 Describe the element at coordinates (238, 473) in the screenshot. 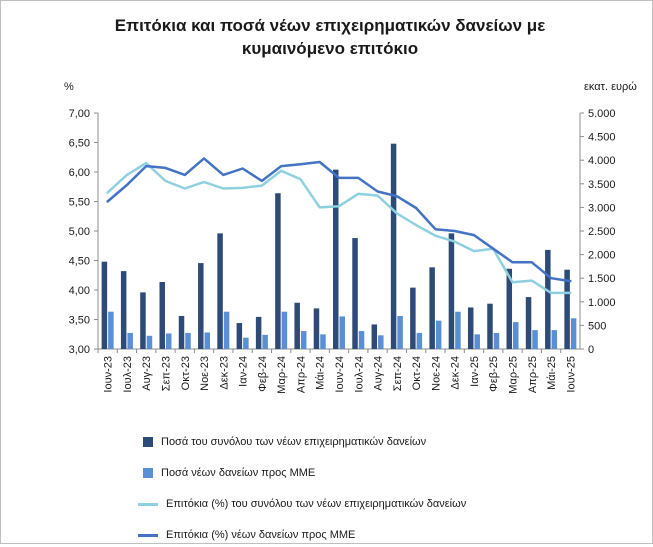

I see `legend-label-sme-amounts: Ποσά νέων δανείων προς ΜΜΕ` at that location.